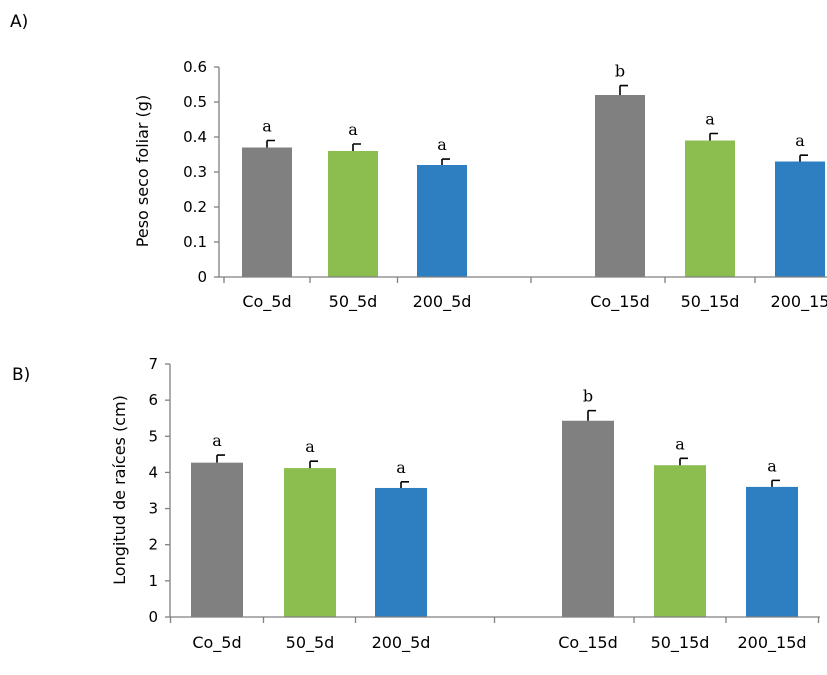 This screenshot has height=675, width=827. Describe the element at coordinates (202, 277) in the screenshot. I see `panel-a-y-tick-label: 0` at that location.